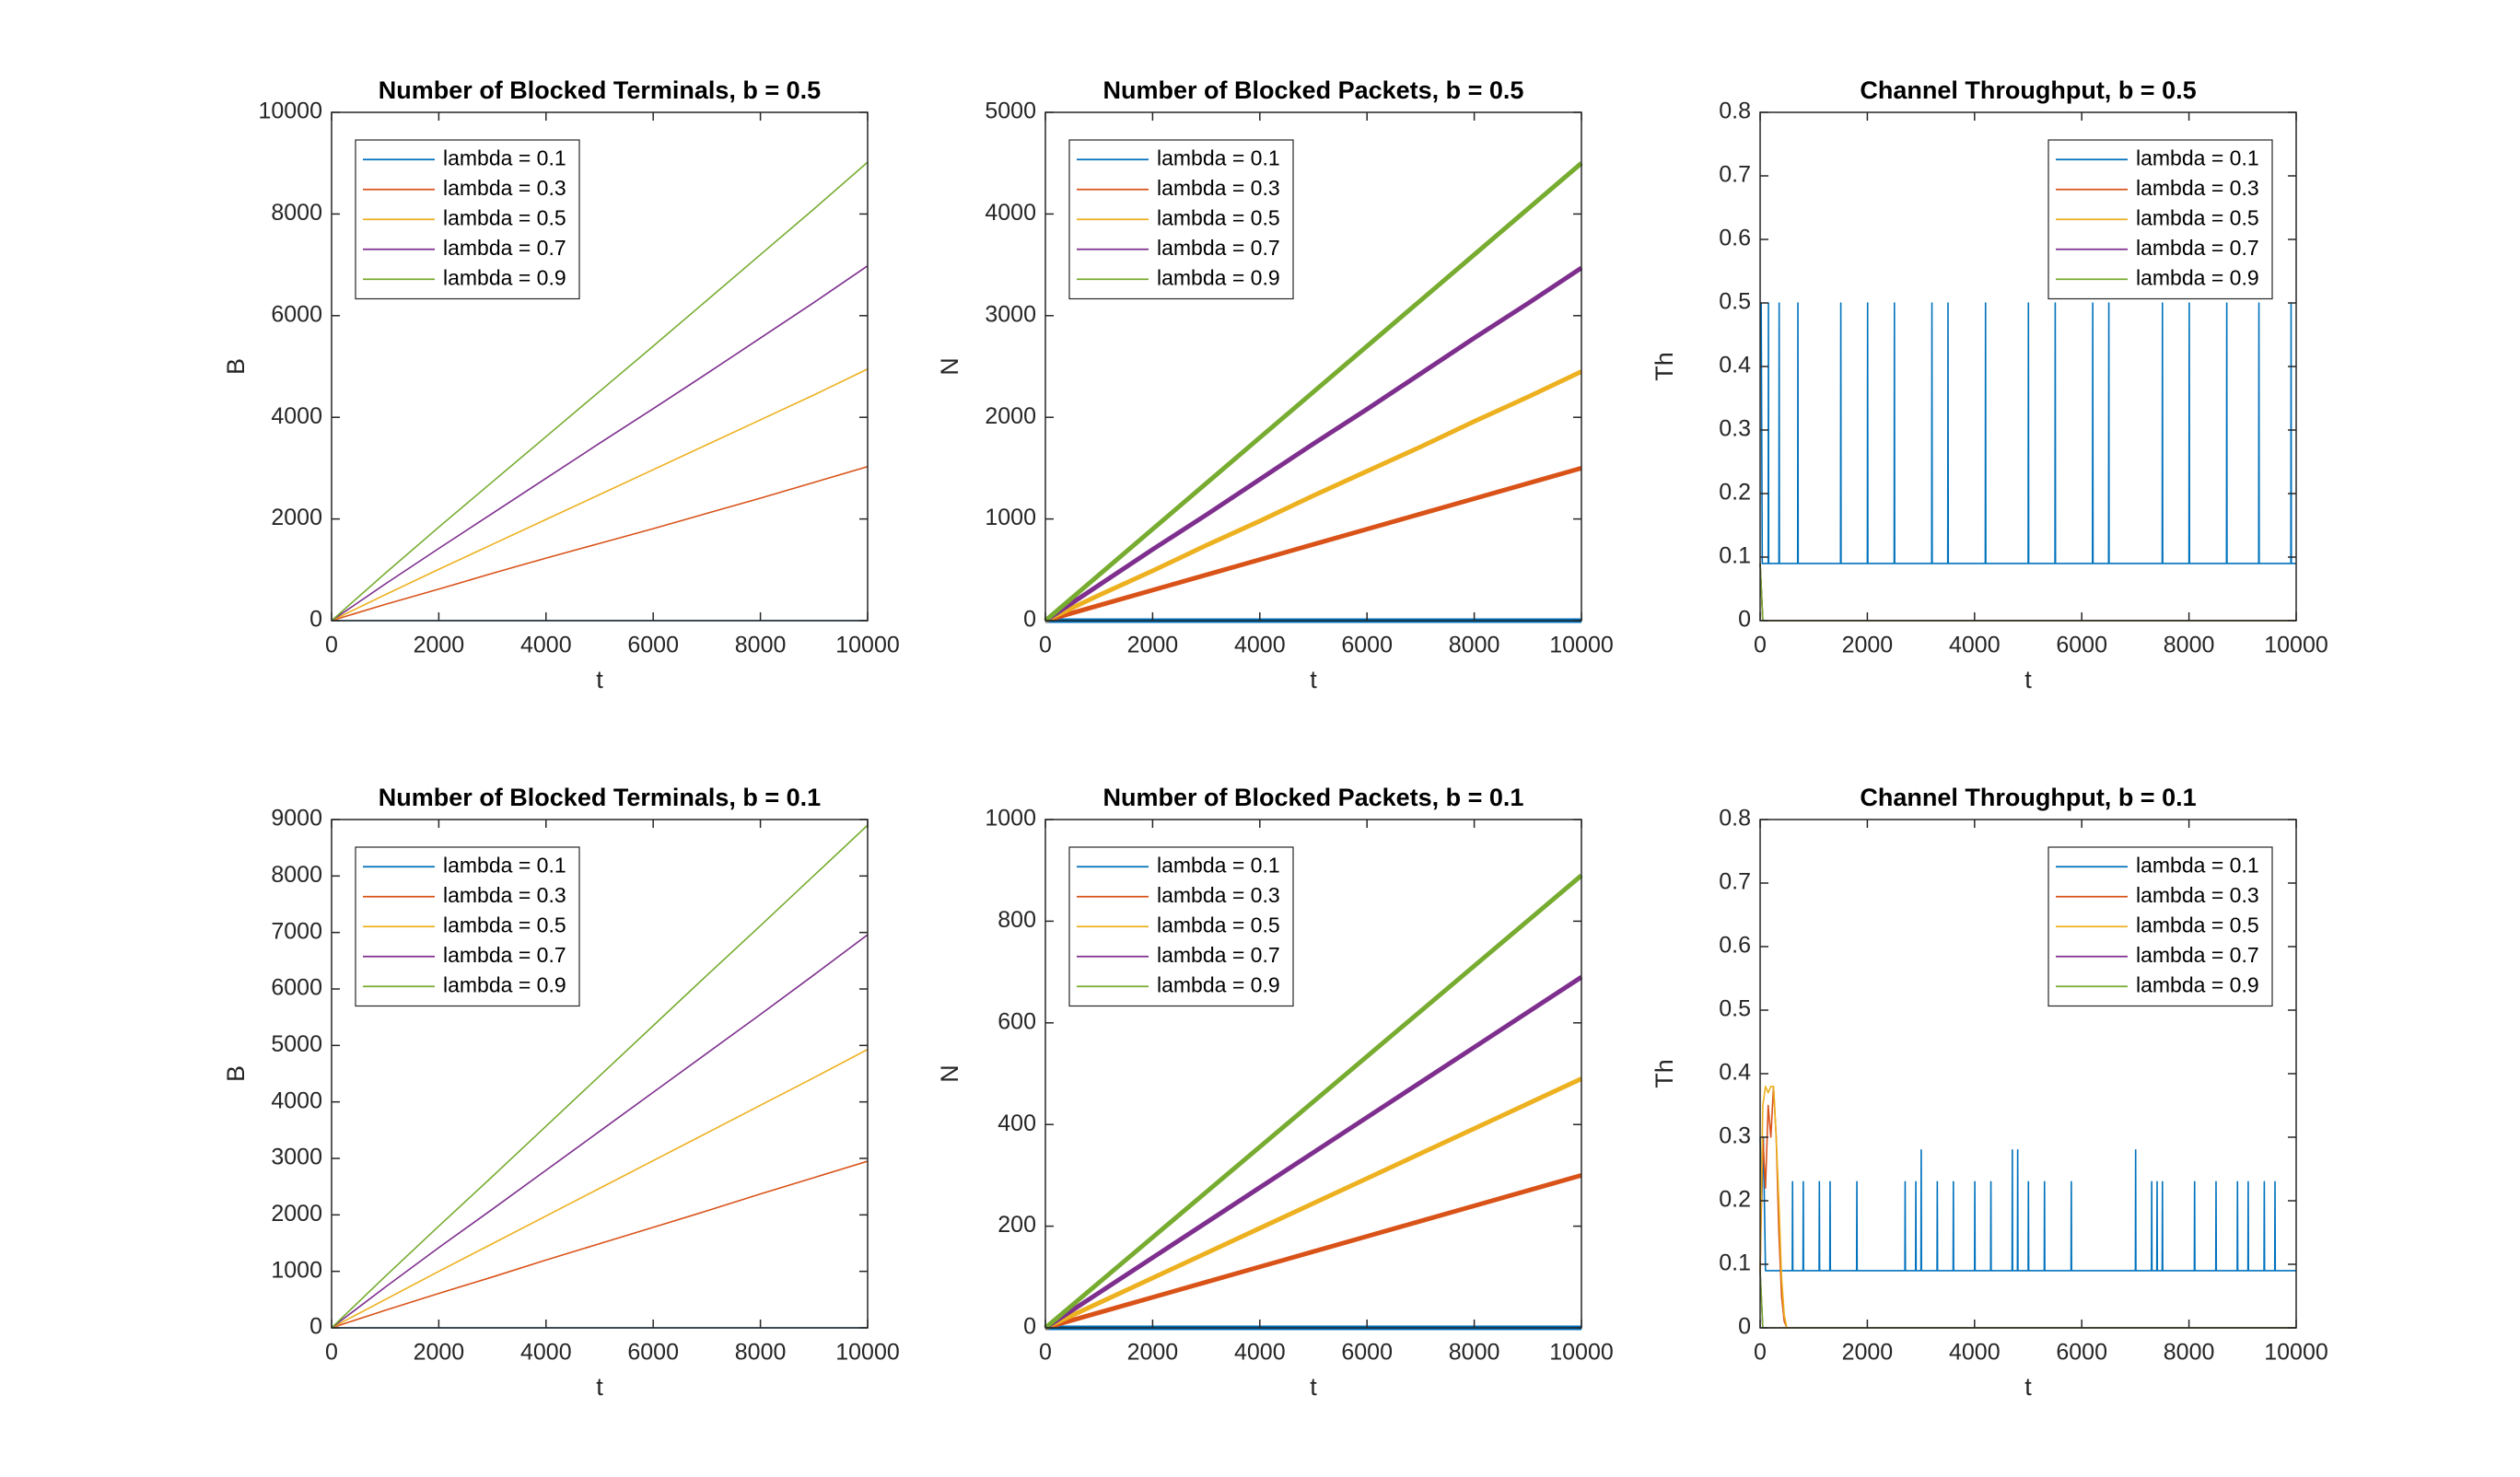  What do you see at coordinates (1313, 797) in the screenshot?
I see `chart-title: Number of Blocked Packets, b = 0.1` at bounding box center [1313, 797].